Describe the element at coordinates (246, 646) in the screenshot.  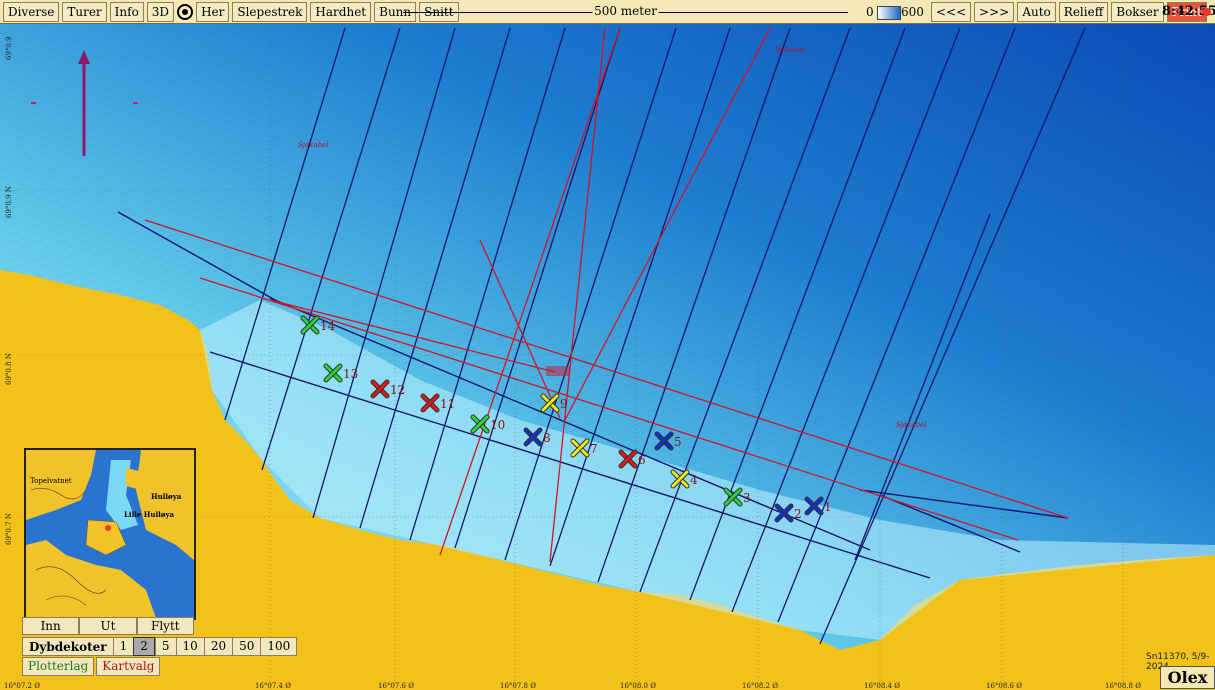
I see `contour-option-50: 50` at that location.